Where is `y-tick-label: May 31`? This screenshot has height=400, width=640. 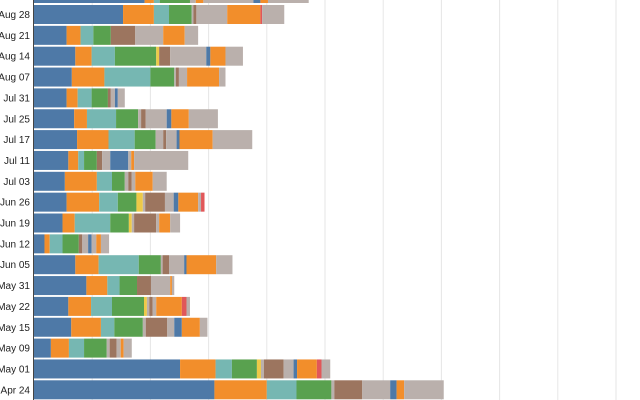 y-tick-label: May 31 is located at coordinates (15, 286).